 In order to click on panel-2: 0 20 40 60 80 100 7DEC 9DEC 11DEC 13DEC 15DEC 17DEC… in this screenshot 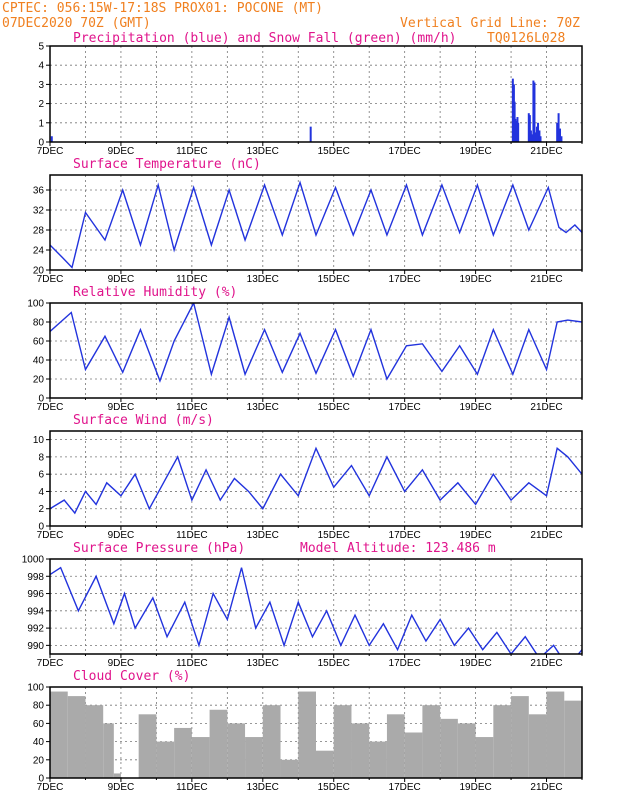, I will do `click(305, 356)`.